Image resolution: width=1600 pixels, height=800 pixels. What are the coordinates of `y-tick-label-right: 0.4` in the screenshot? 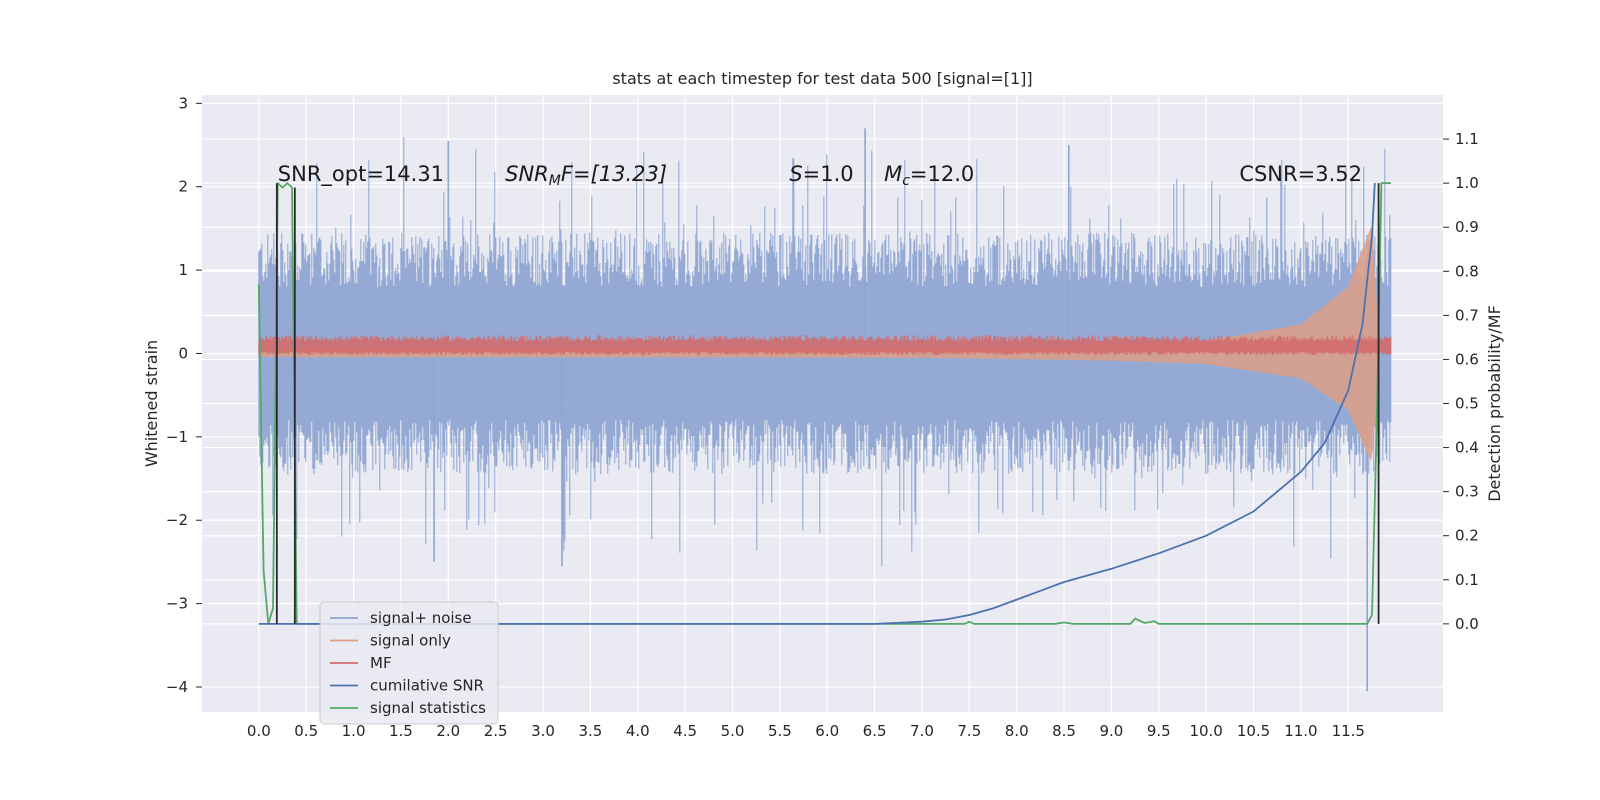 It's located at (1467, 448).